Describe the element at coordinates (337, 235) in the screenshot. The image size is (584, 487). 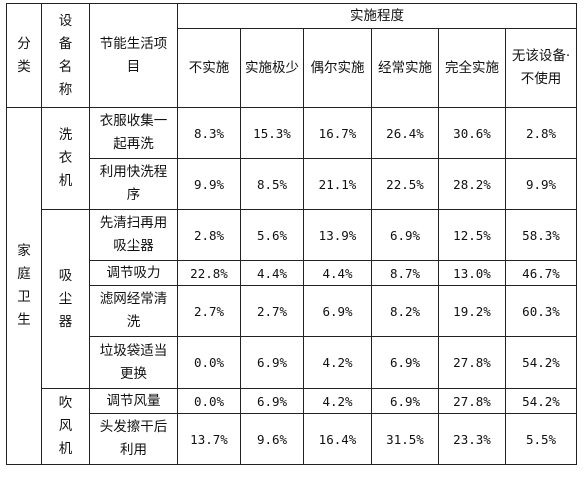
I see `value-cell: 13.9%` at that location.